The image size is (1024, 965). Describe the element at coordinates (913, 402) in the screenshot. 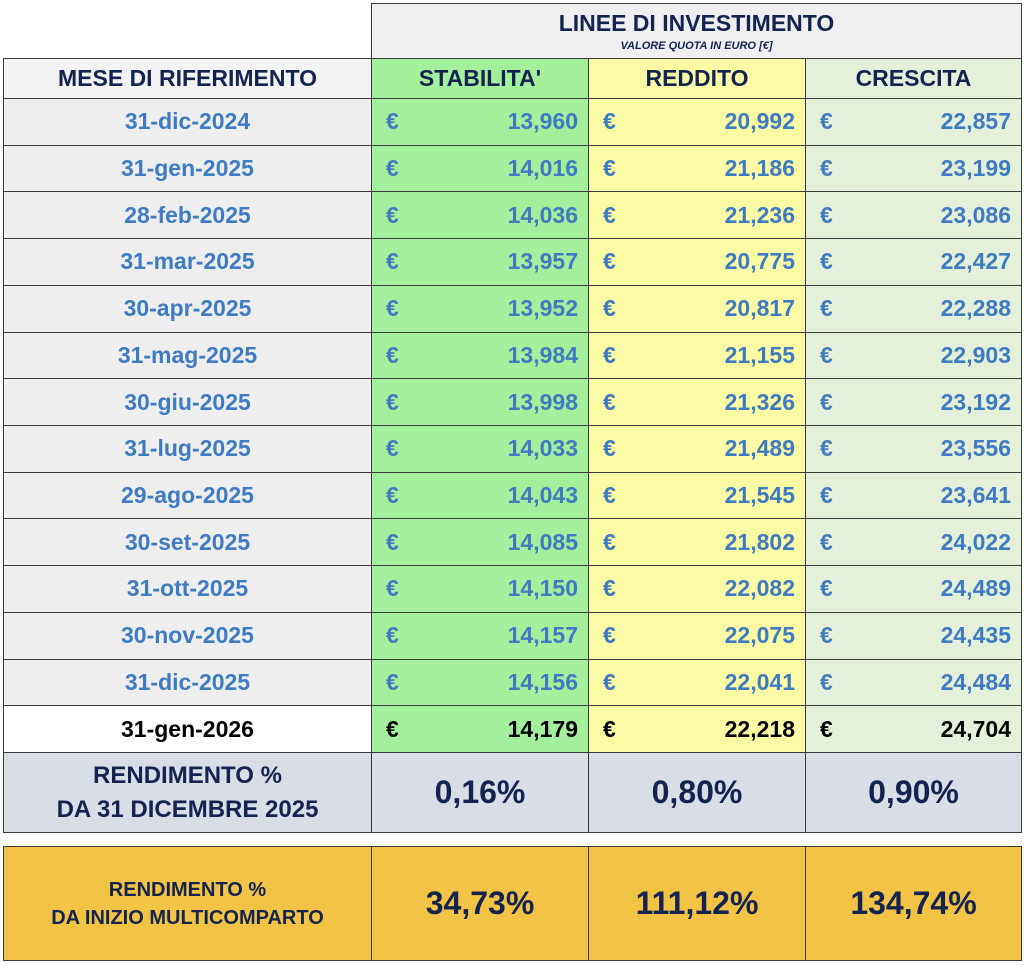

I see `value-cell: €23,192` at that location.